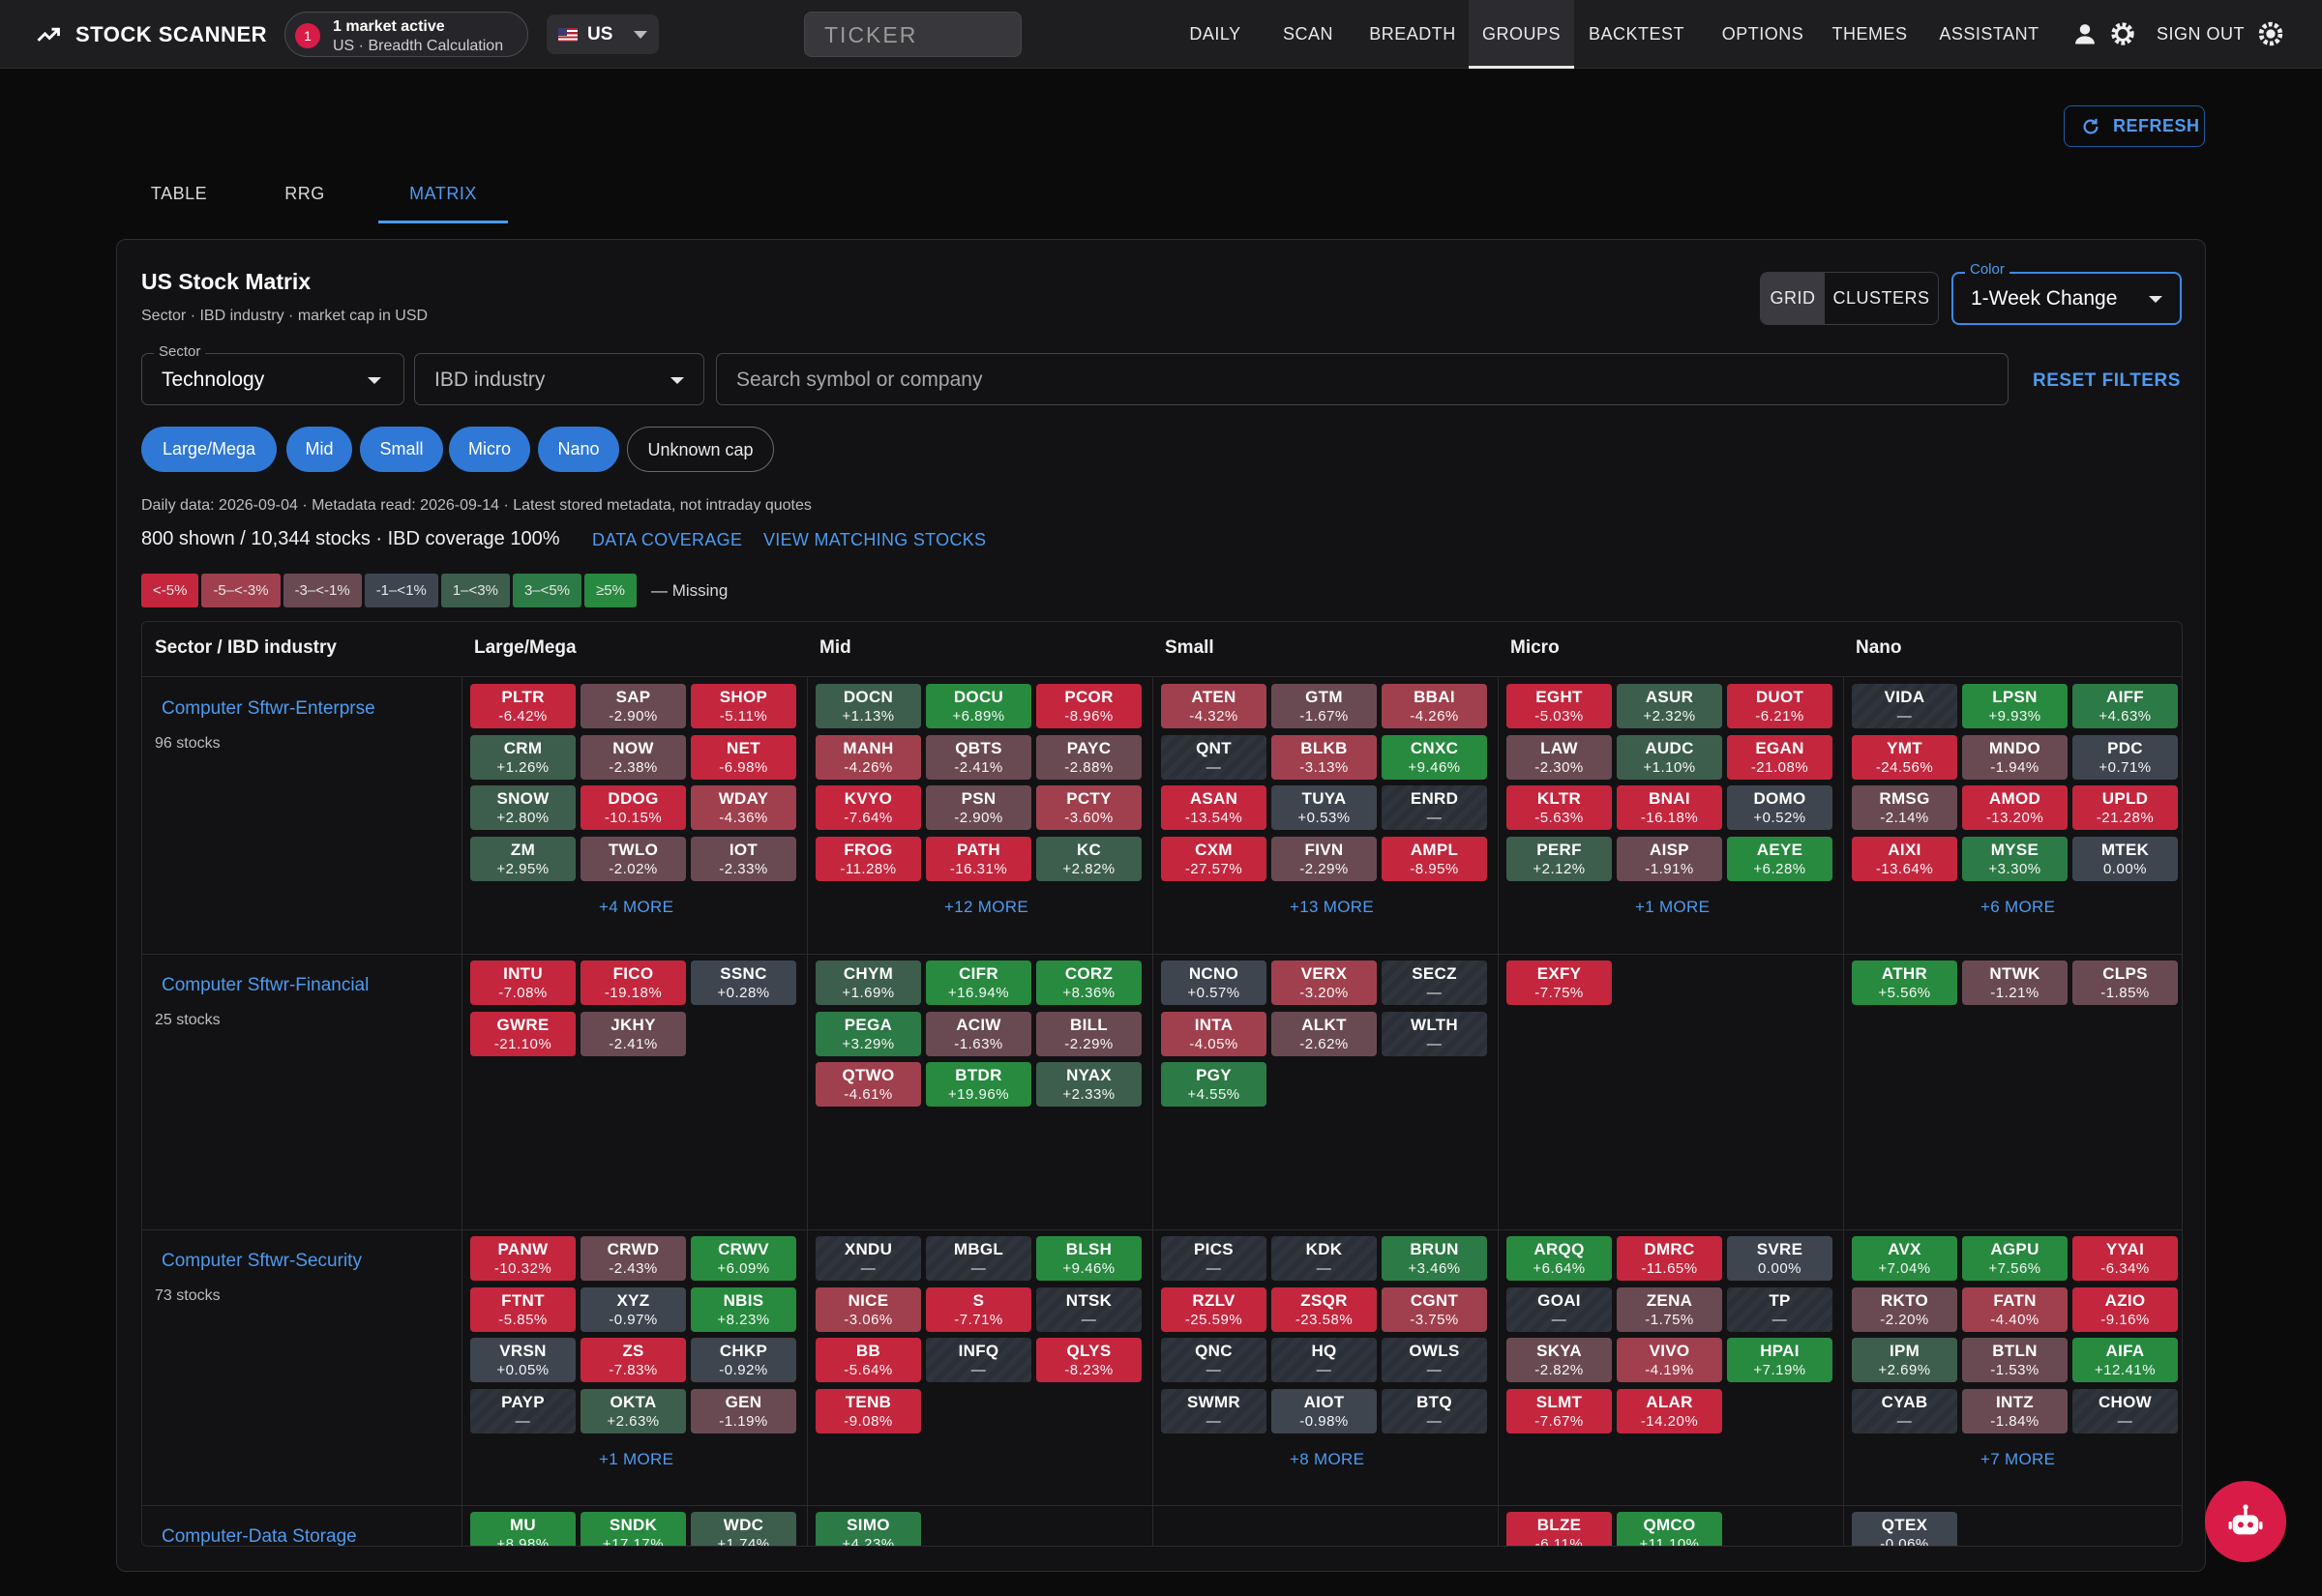 The height and width of the screenshot is (1596, 2322). Describe the element at coordinates (2015, 1360) in the screenshot. I see `stock-tile: BTLN -1.53%` at that location.